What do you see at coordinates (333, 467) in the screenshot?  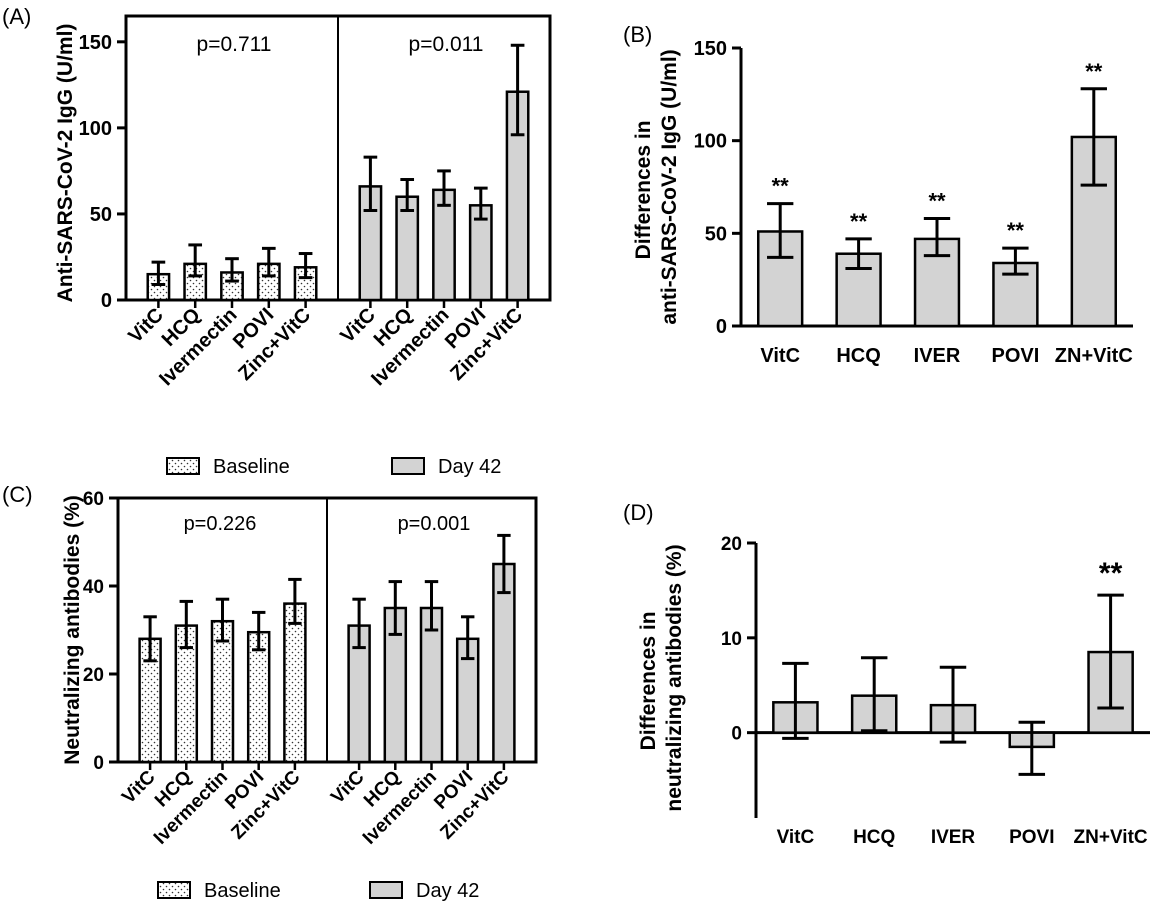 I see `panel-a-legend: Baseline Day 42` at bounding box center [333, 467].